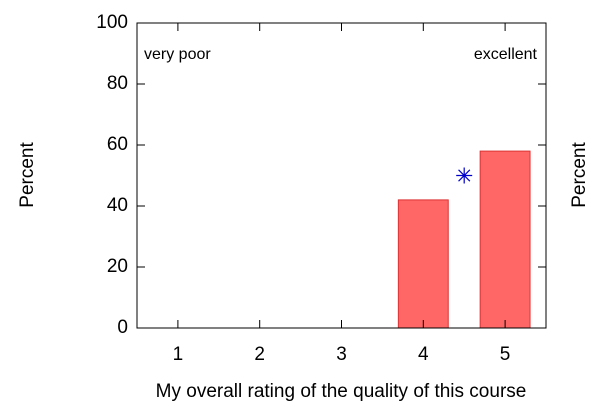  What do you see at coordinates (423, 354) in the screenshot?
I see `x-tick-label: 4` at bounding box center [423, 354].